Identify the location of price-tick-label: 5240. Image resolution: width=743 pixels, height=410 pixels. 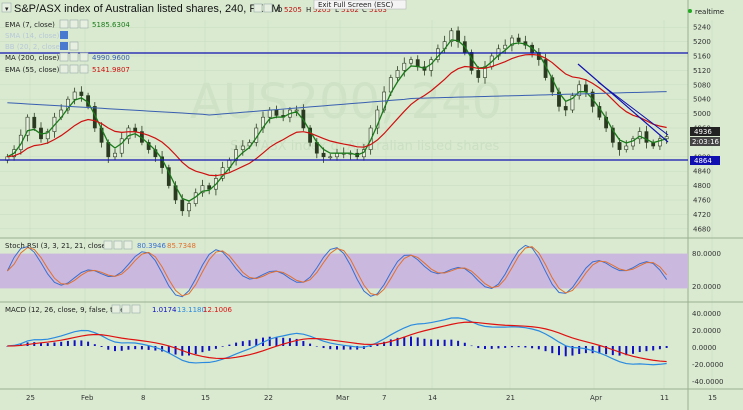
(702, 28).